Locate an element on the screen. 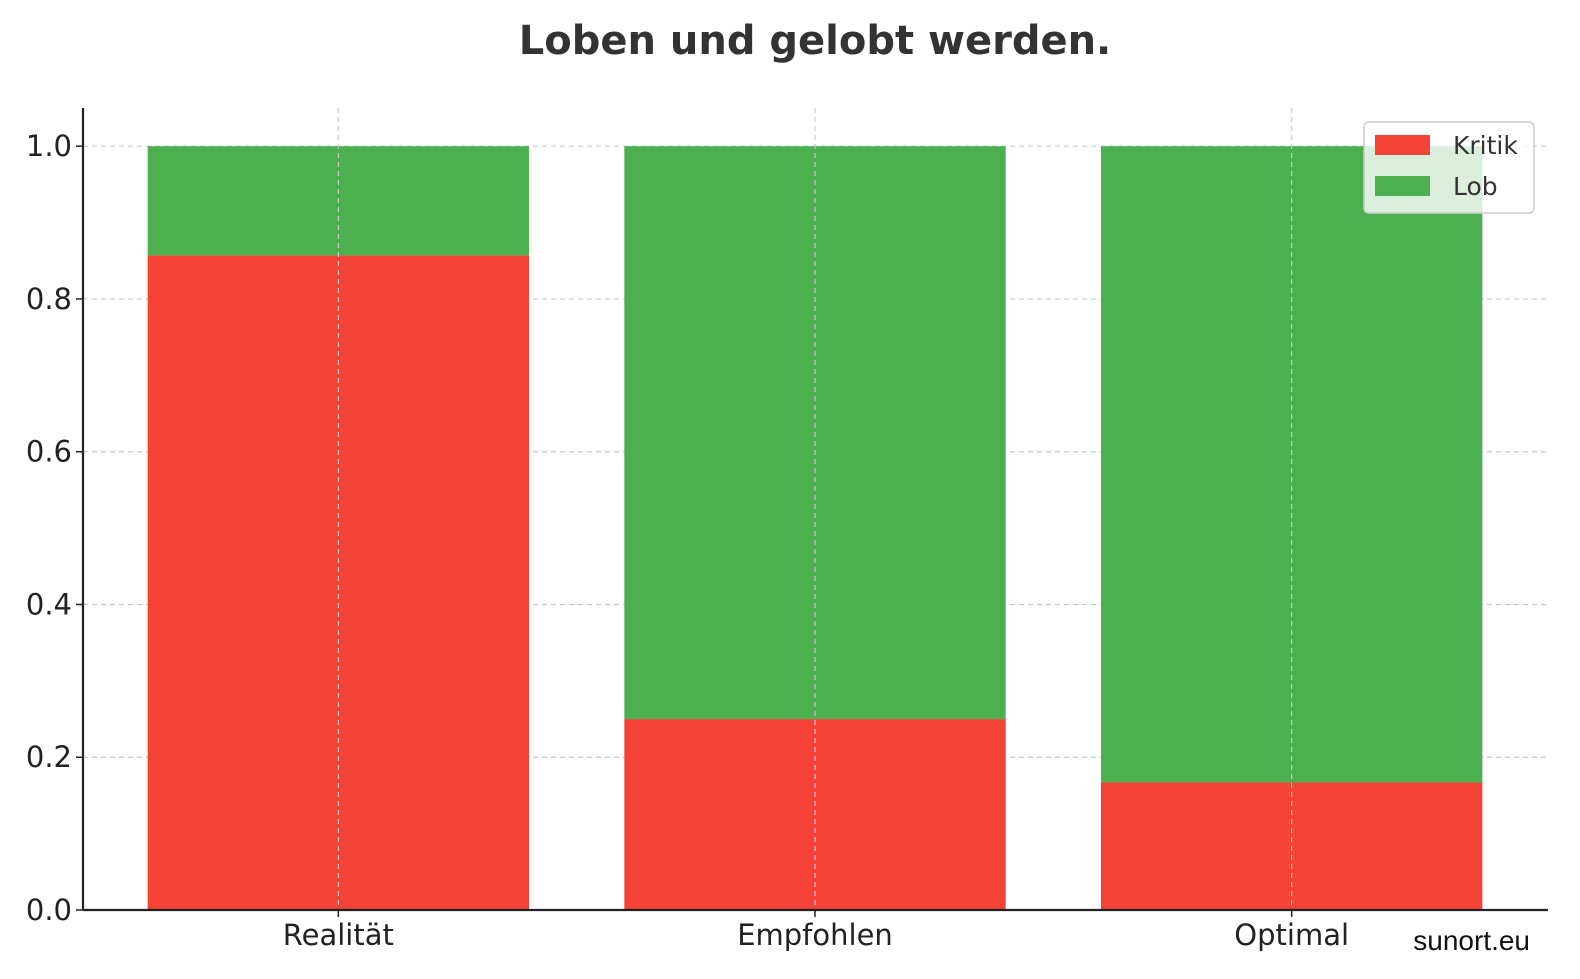 This screenshot has width=1580, height=979. legend-swatch-lob is located at coordinates (1402, 186).